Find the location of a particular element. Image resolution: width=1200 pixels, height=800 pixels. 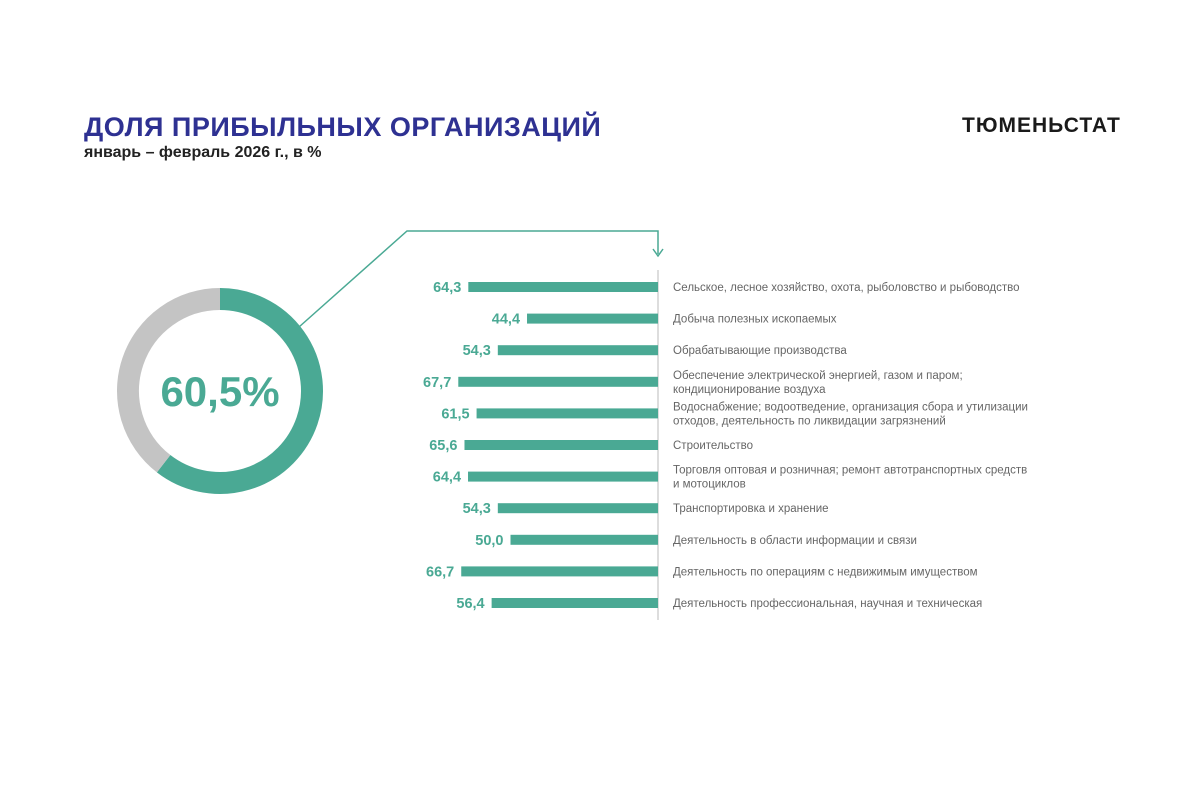

bar-category-label: Обрабатывающие производства is located at coordinates (760, 351).